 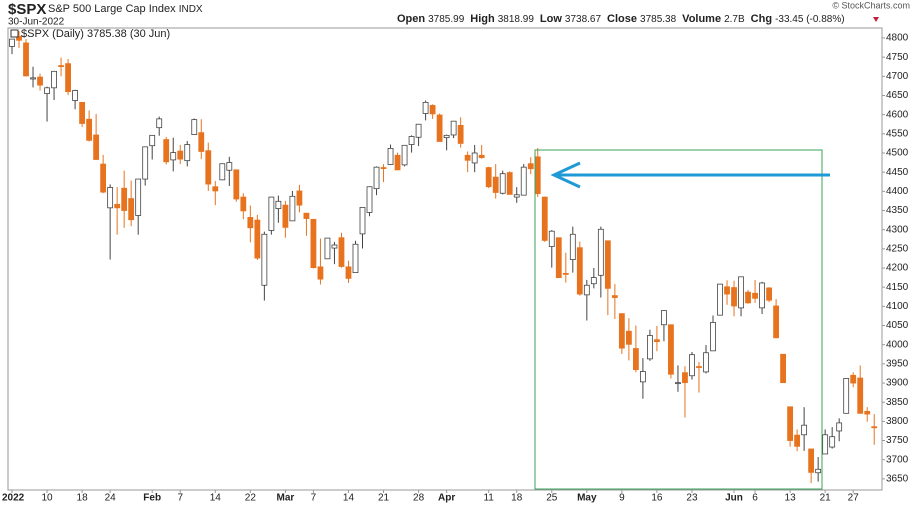 I want to click on y-tick-label: 4350, so click(x=897, y=210).